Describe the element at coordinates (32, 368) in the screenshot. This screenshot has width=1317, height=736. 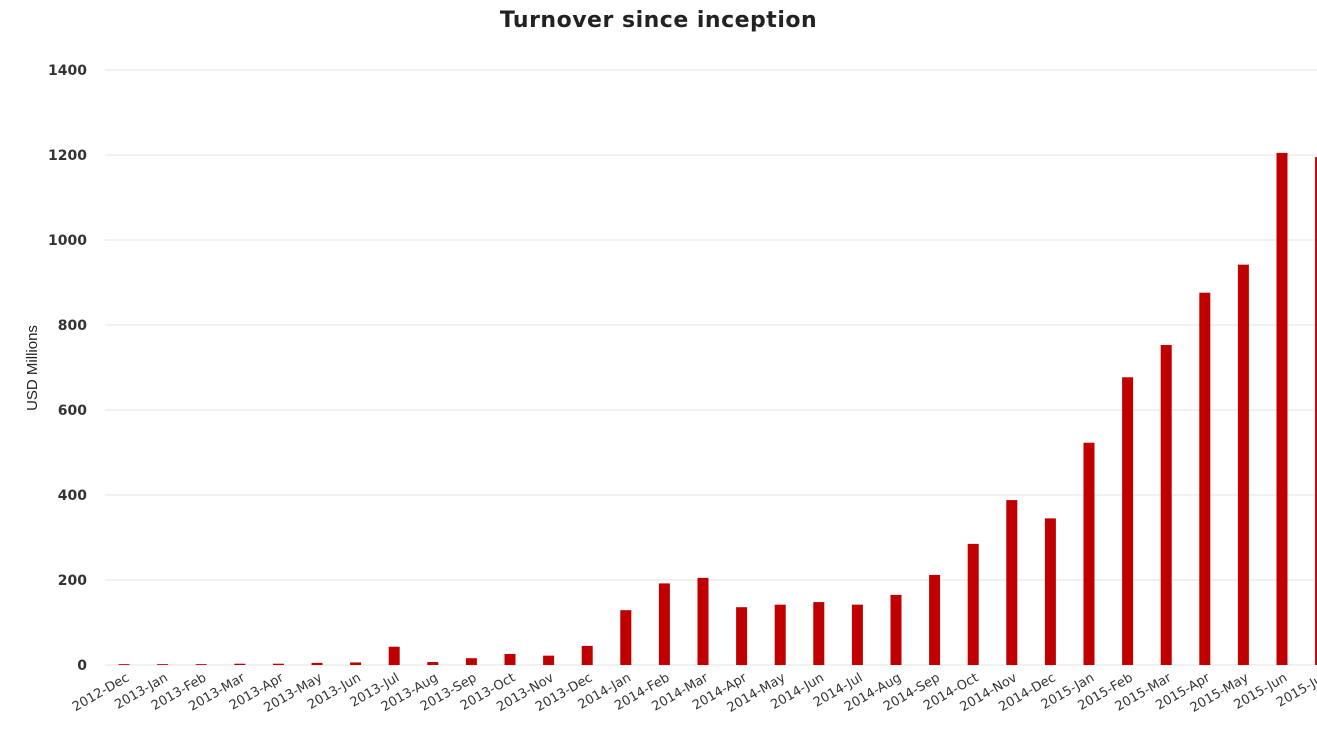
I see `y-axis-label: USD Millions` at that location.